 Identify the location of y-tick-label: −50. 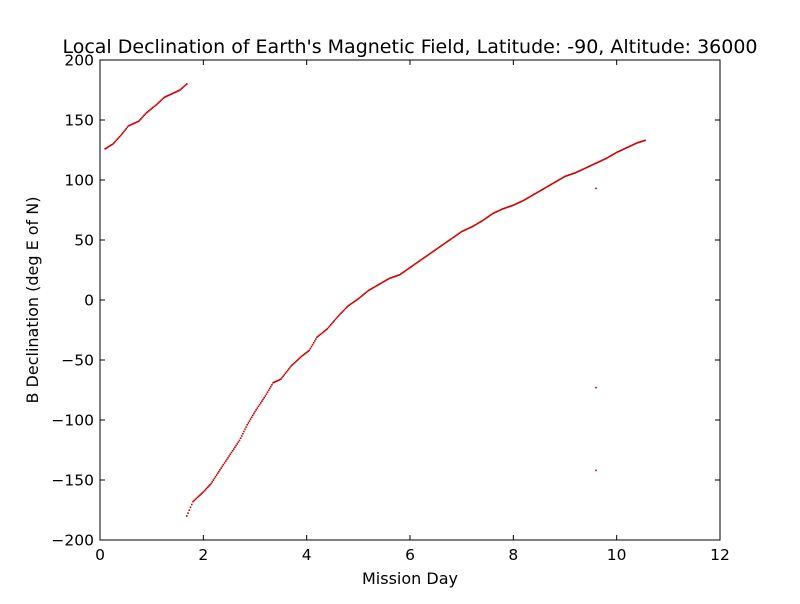
(77, 361).